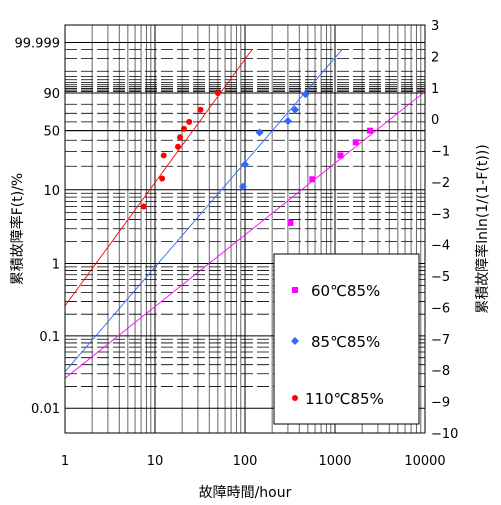  What do you see at coordinates (440, 340) in the screenshot?
I see `y-right-tick-label: −7` at bounding box center [440, 340].